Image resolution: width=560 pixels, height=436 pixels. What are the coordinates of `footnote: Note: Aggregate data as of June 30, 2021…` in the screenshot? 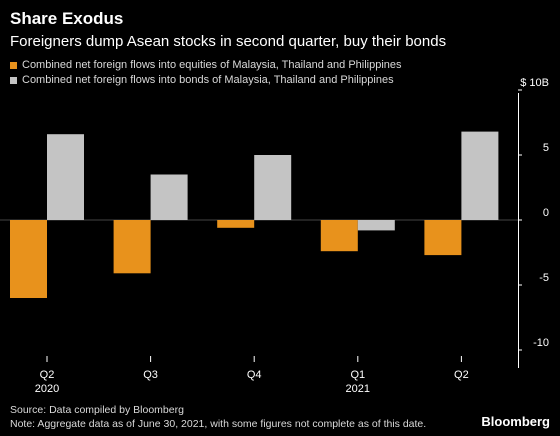 It's located at (218, 424).